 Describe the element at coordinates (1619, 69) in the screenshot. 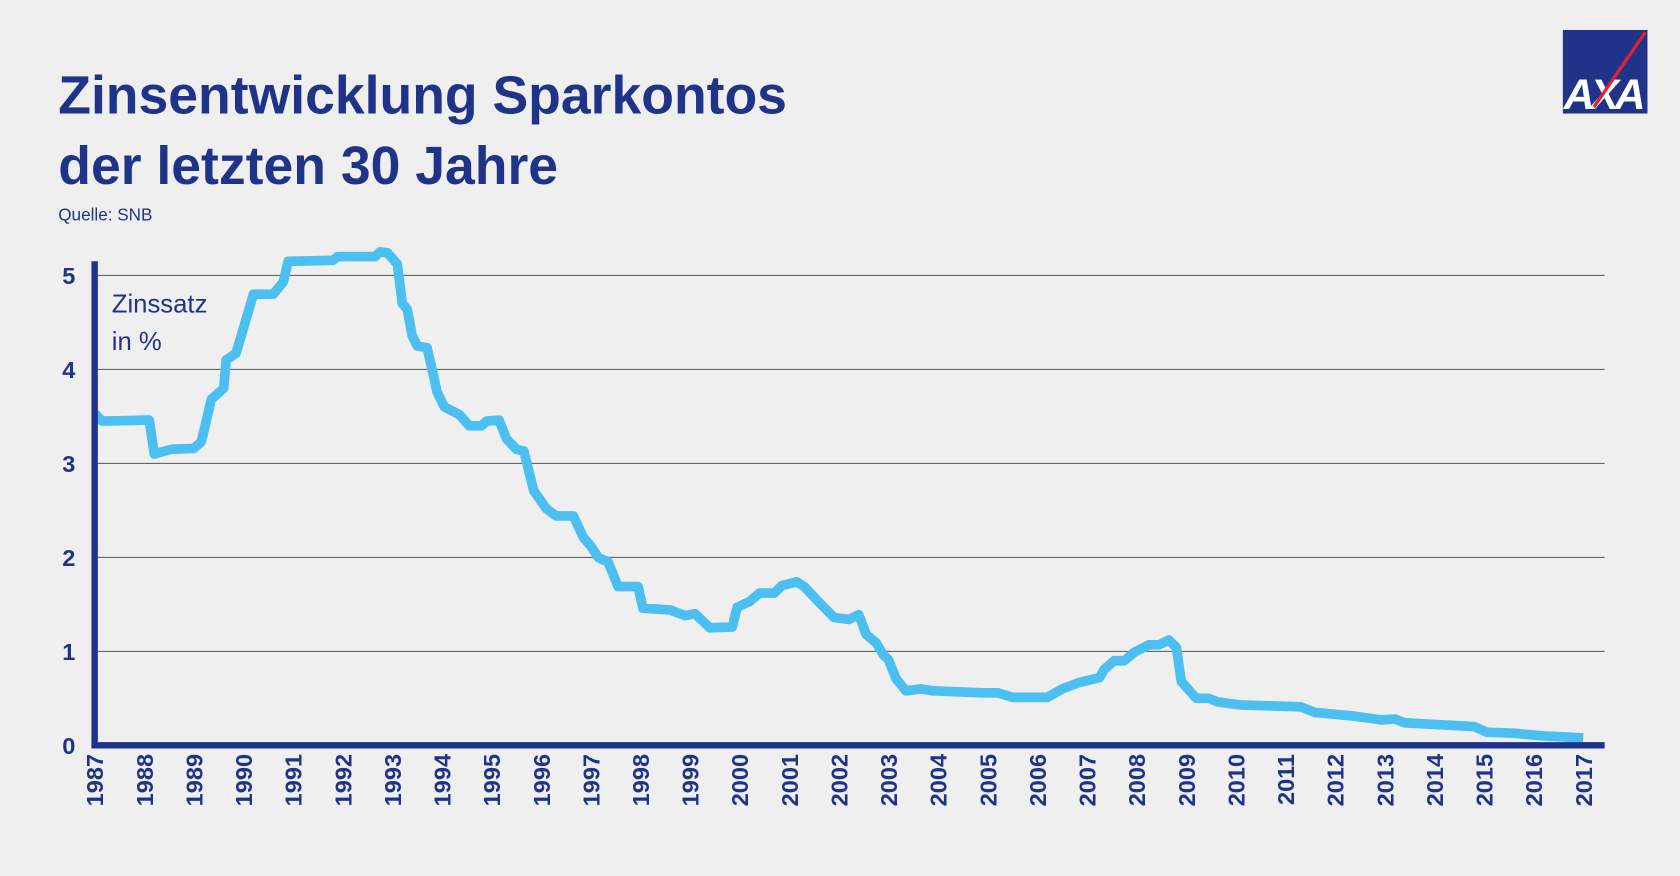

I see `logo-slash` at that location.